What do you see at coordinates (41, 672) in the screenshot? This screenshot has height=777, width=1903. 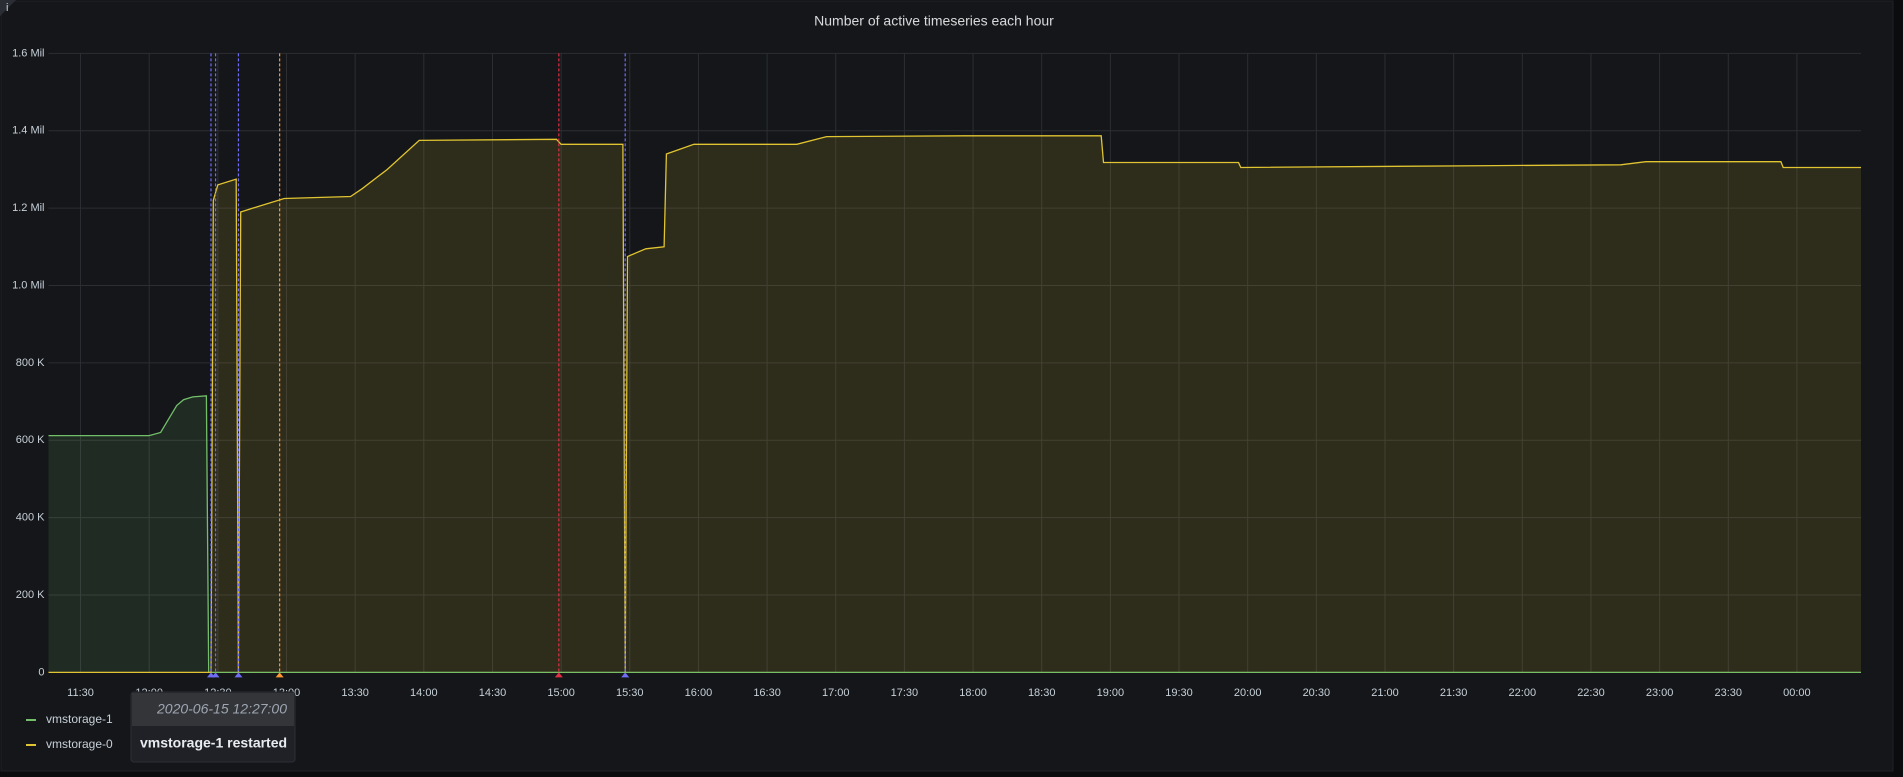 I see `y-tick-label: 0` at bounding box center [41, 672].